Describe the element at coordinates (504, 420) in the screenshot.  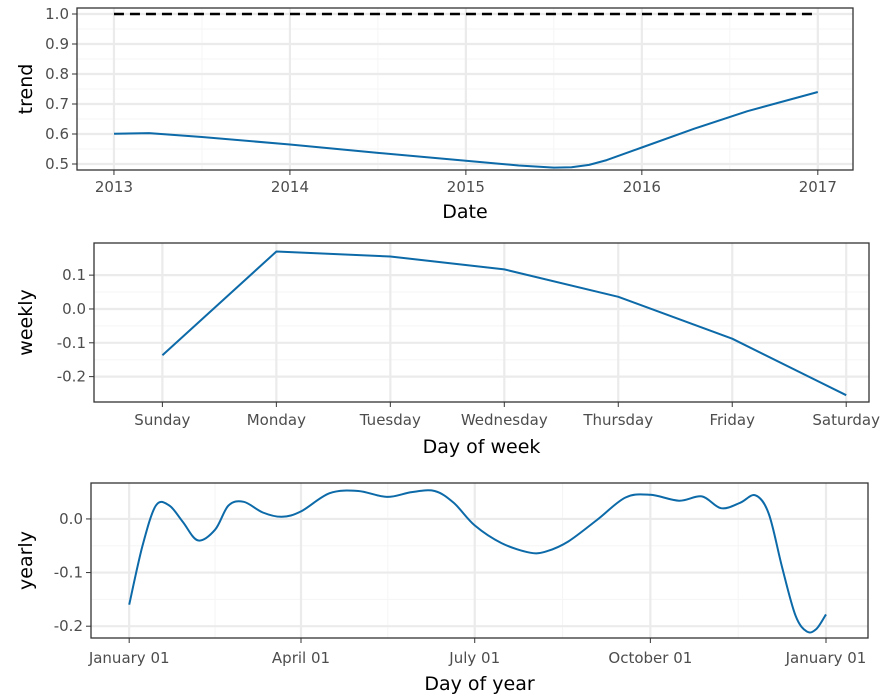
I see `weekly-x-tick-label: Wednesday` at that location.